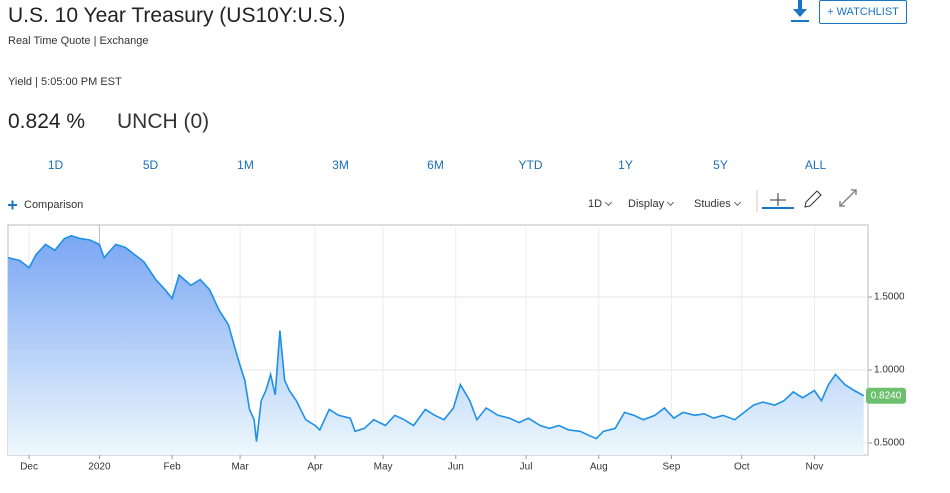  What do you see at coordinates (595, 204) in the screenshot?
I see `interval-label: 1D` at bounding box center [595, 204].